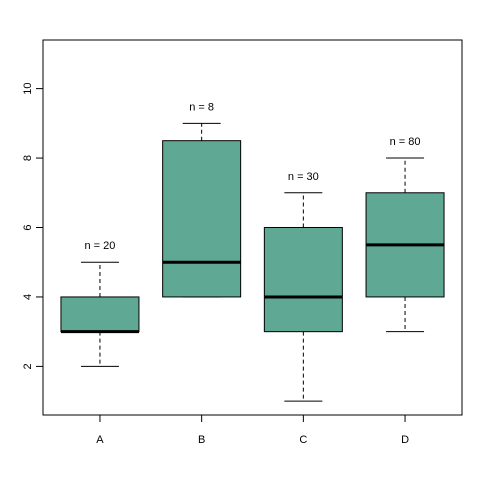 This screenshot has width=480, height=480. What do you see at coordinates (405, 234) in the screenshot?
I see `box-D: n = 80` at bounding box center [405, 234].